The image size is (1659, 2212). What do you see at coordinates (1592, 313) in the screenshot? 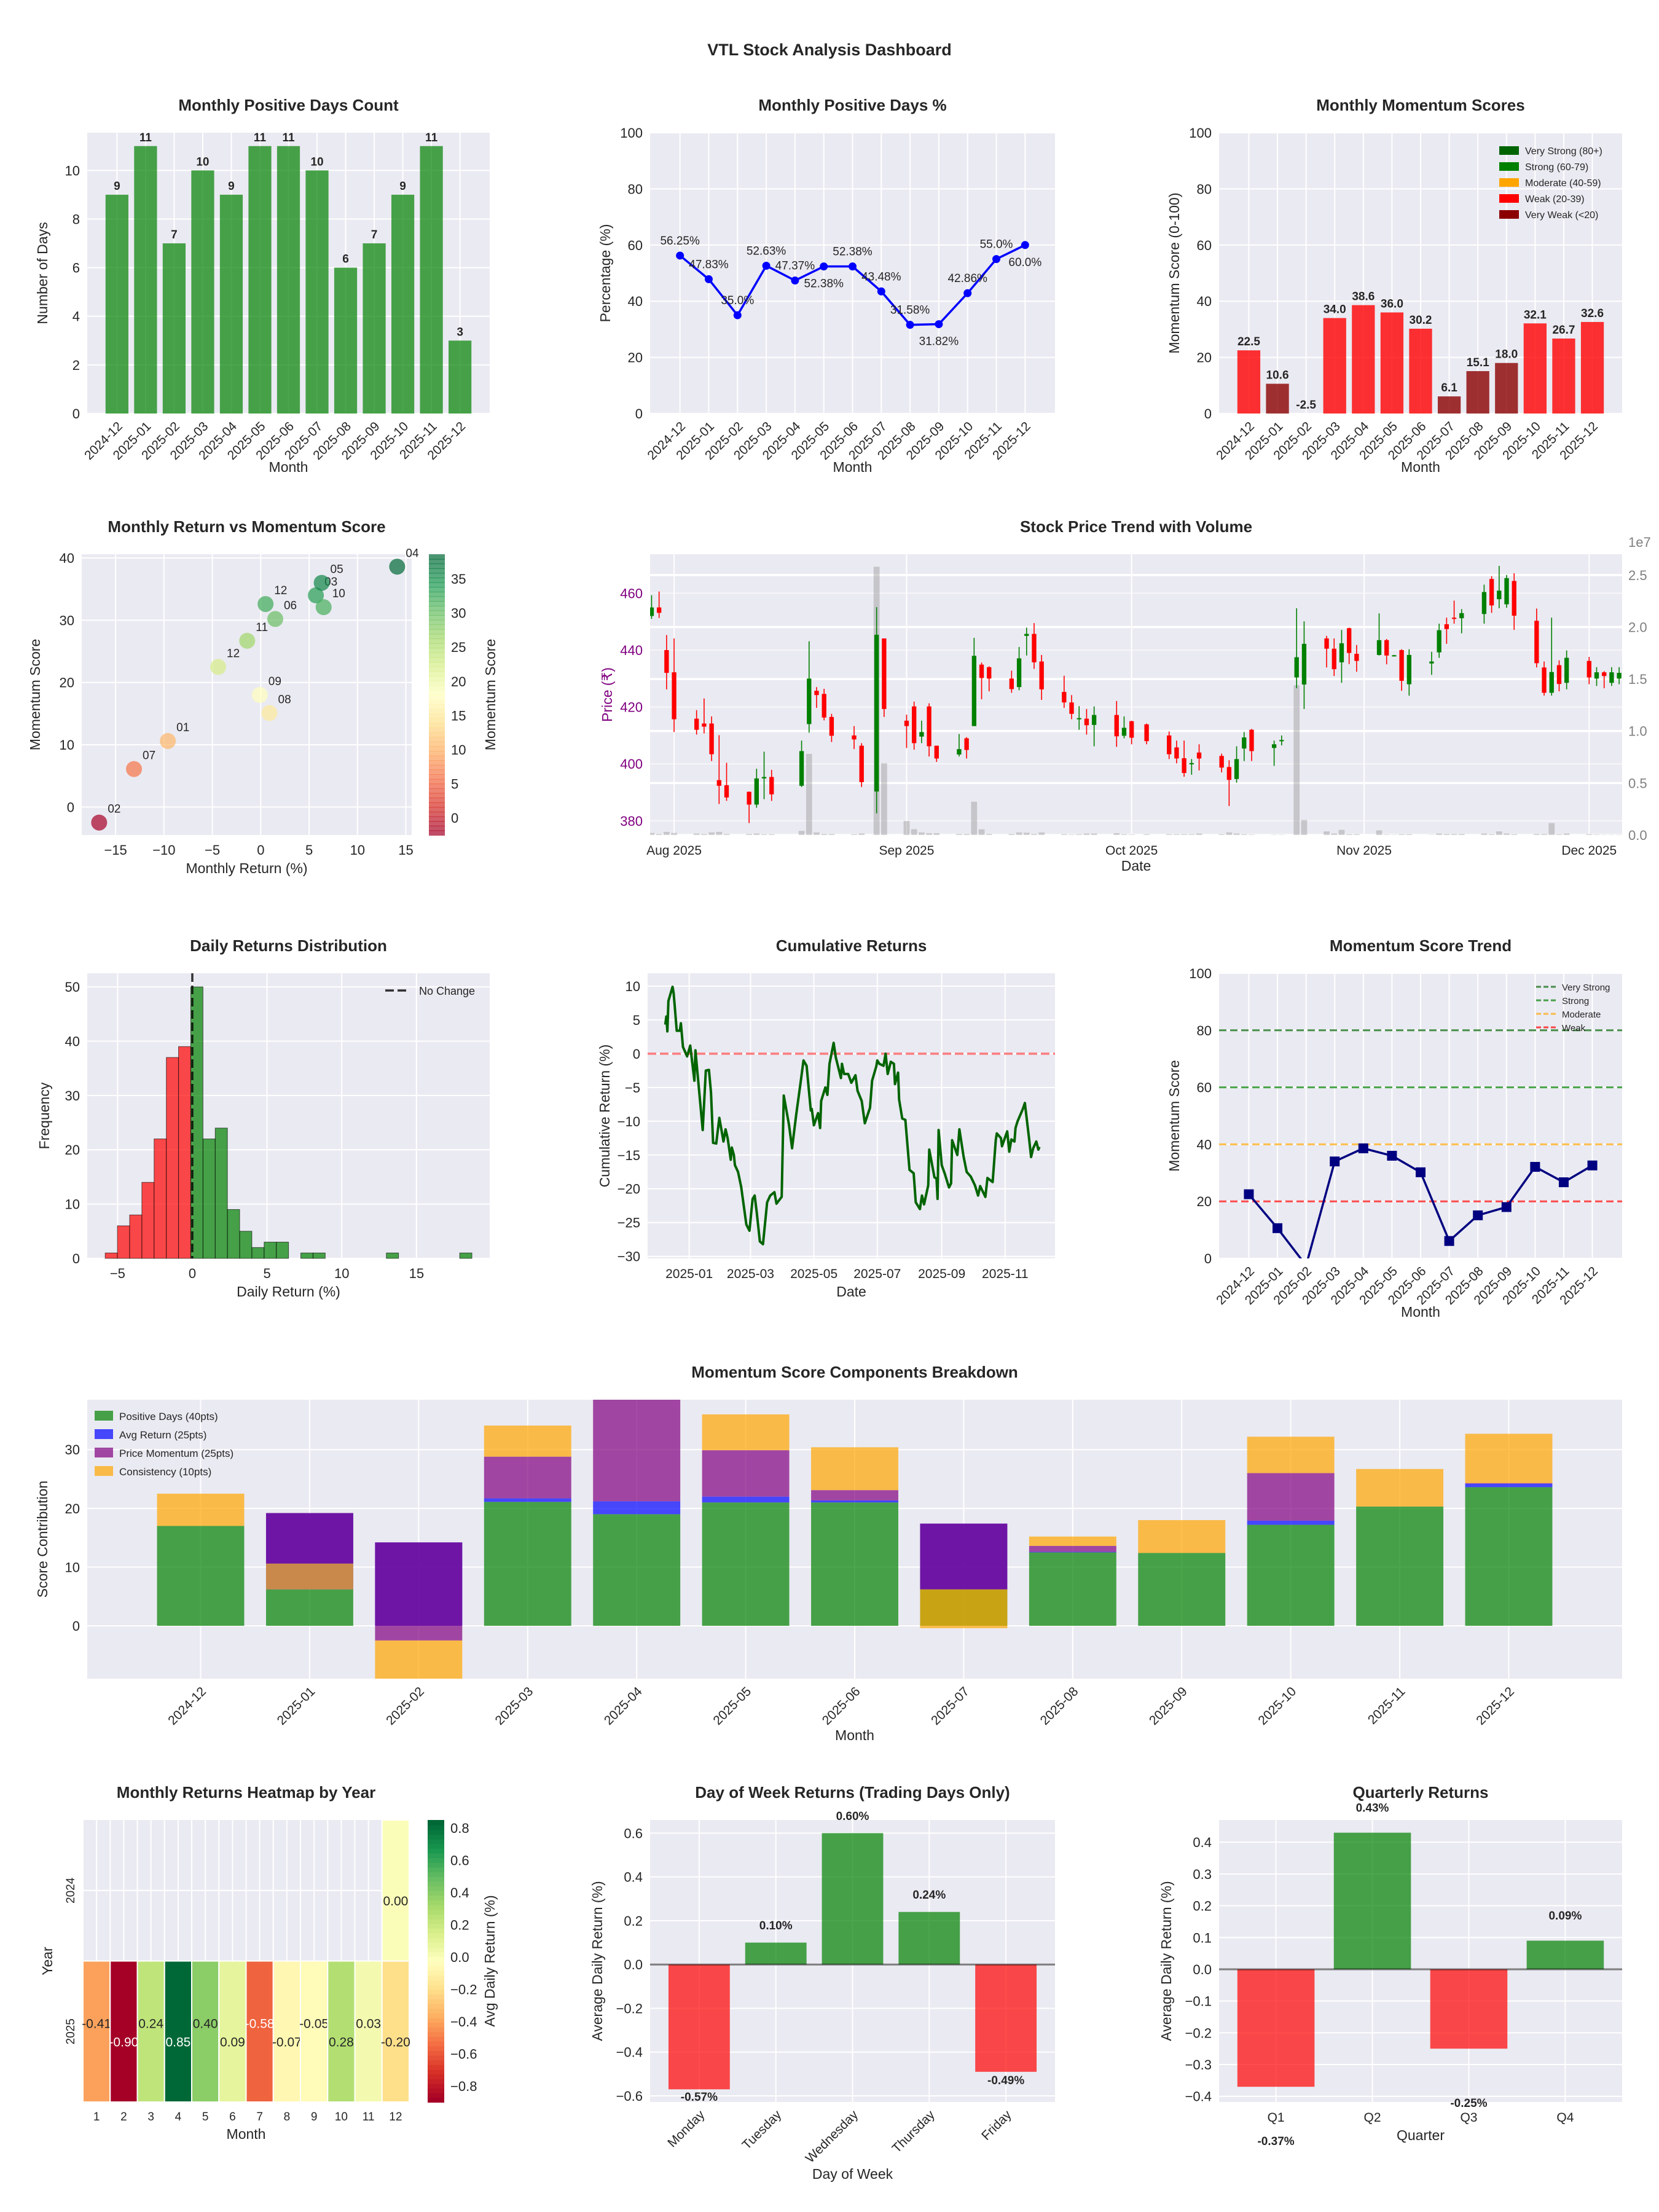
I see `bar-value-label: 32.6` at bounding box center [1592, 313].